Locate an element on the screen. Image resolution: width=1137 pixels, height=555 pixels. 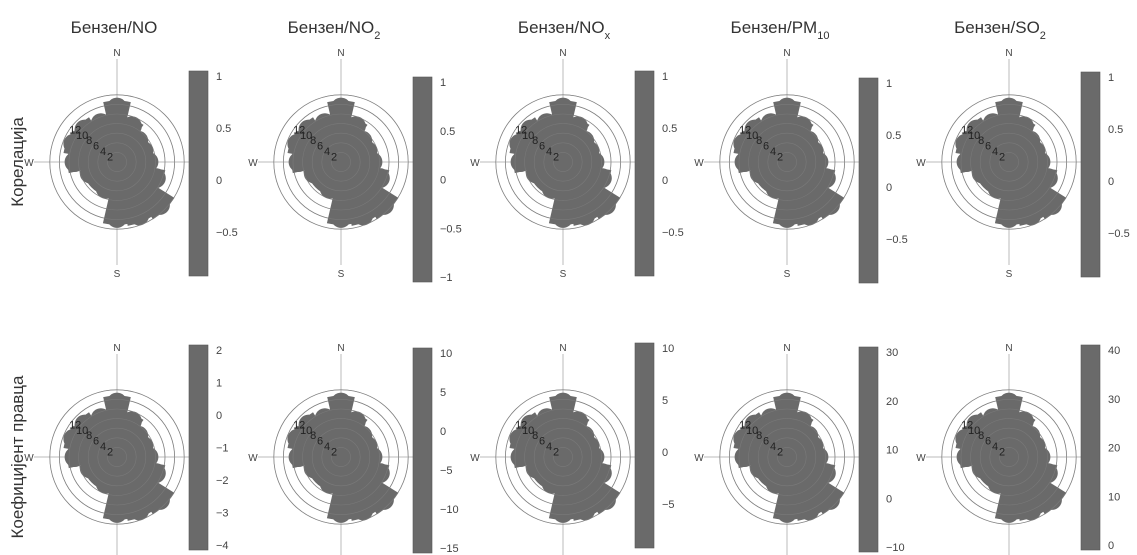
polar-panel: 12108642NSEW403020100 is located at coordinates (1018, 449).